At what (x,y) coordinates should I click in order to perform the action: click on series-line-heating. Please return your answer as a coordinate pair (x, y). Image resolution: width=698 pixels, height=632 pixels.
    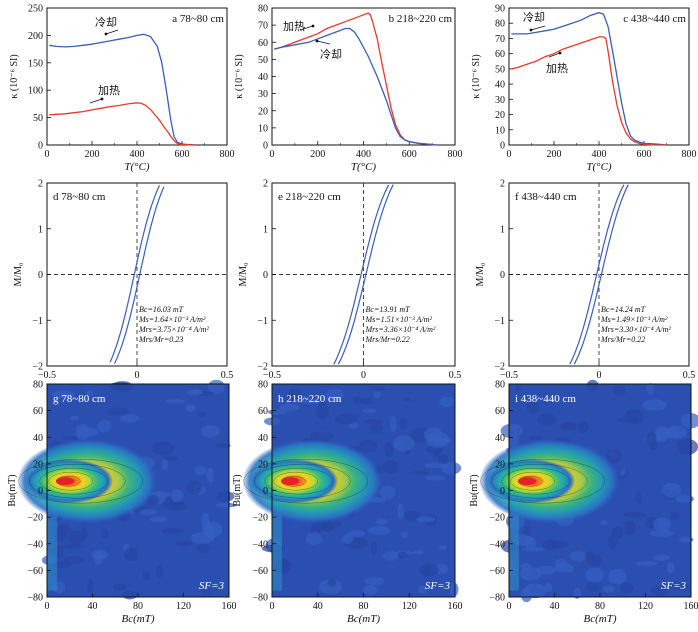
    Looking at the image, I should click on (122, 124).